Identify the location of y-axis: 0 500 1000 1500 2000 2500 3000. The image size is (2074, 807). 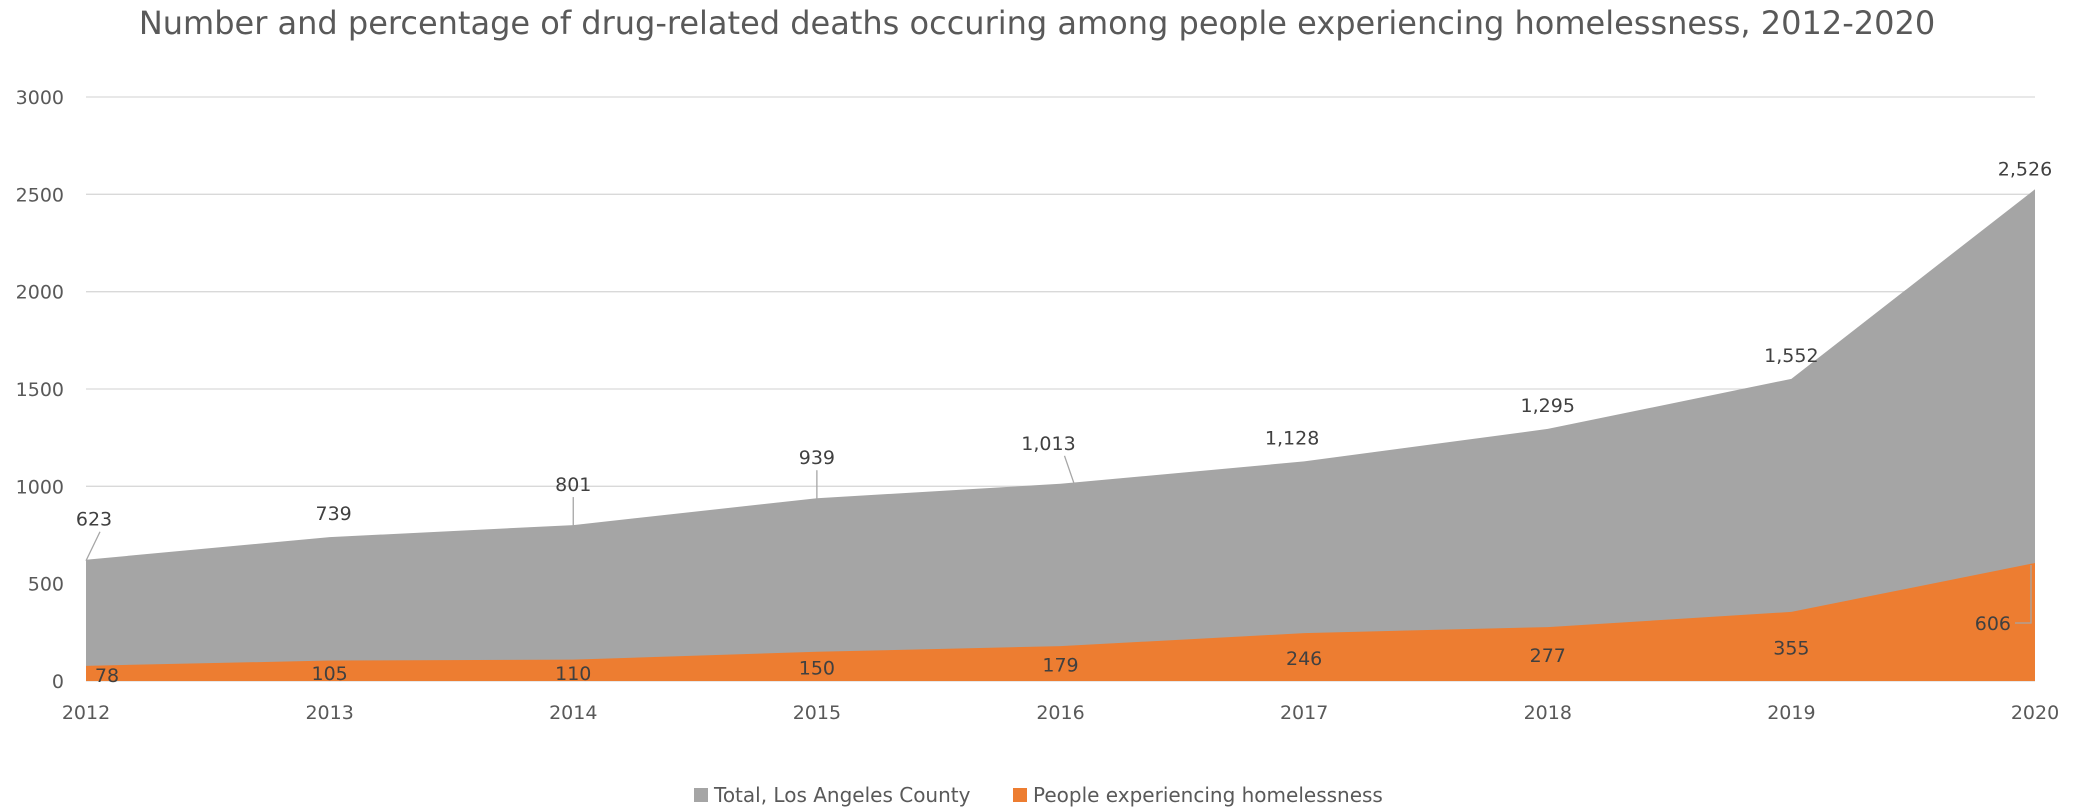
(40, 390).